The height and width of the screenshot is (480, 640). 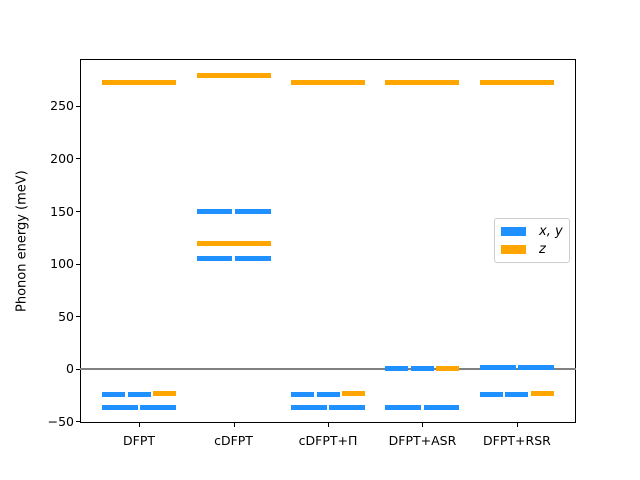 I want to click on x-tick-label: cDFPT, so click(x=233, y=440).